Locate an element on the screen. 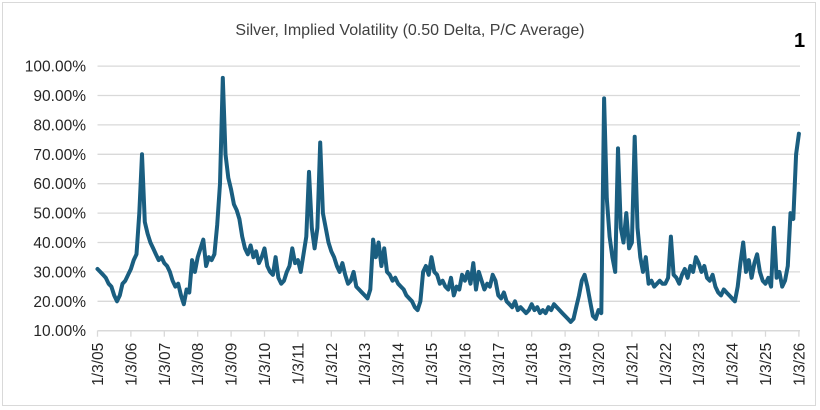 This screenshot has width=820, height=410. x-tick-label: 1/3/14 is located at coordinates (399, 363).